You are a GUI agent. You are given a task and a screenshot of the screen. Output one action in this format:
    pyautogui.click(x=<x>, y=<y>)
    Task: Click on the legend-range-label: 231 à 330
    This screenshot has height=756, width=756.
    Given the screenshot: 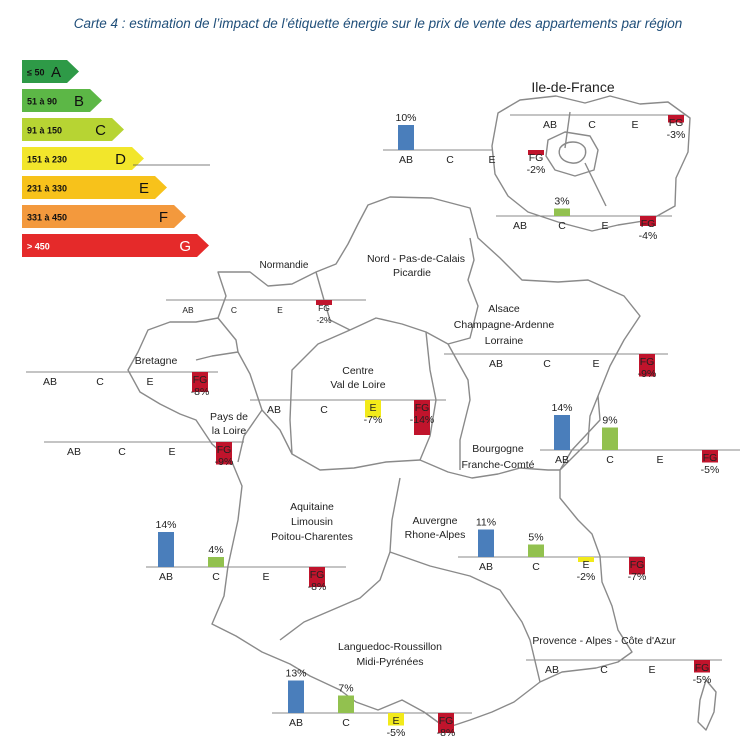 What is the action you would take?
    pyautogui.click(x=47, y=189)
    